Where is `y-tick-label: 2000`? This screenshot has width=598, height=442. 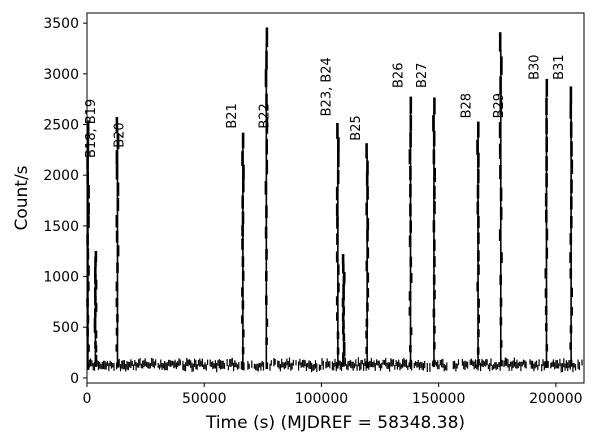
y-tick-label: 2000 is located at coordinates (61, 176).